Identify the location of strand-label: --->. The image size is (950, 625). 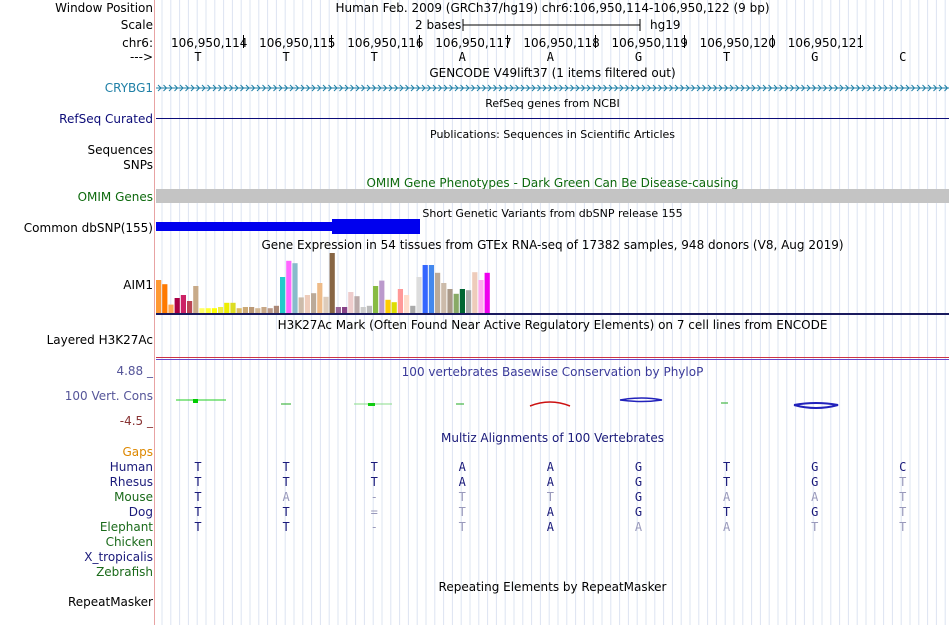
(141, 57).